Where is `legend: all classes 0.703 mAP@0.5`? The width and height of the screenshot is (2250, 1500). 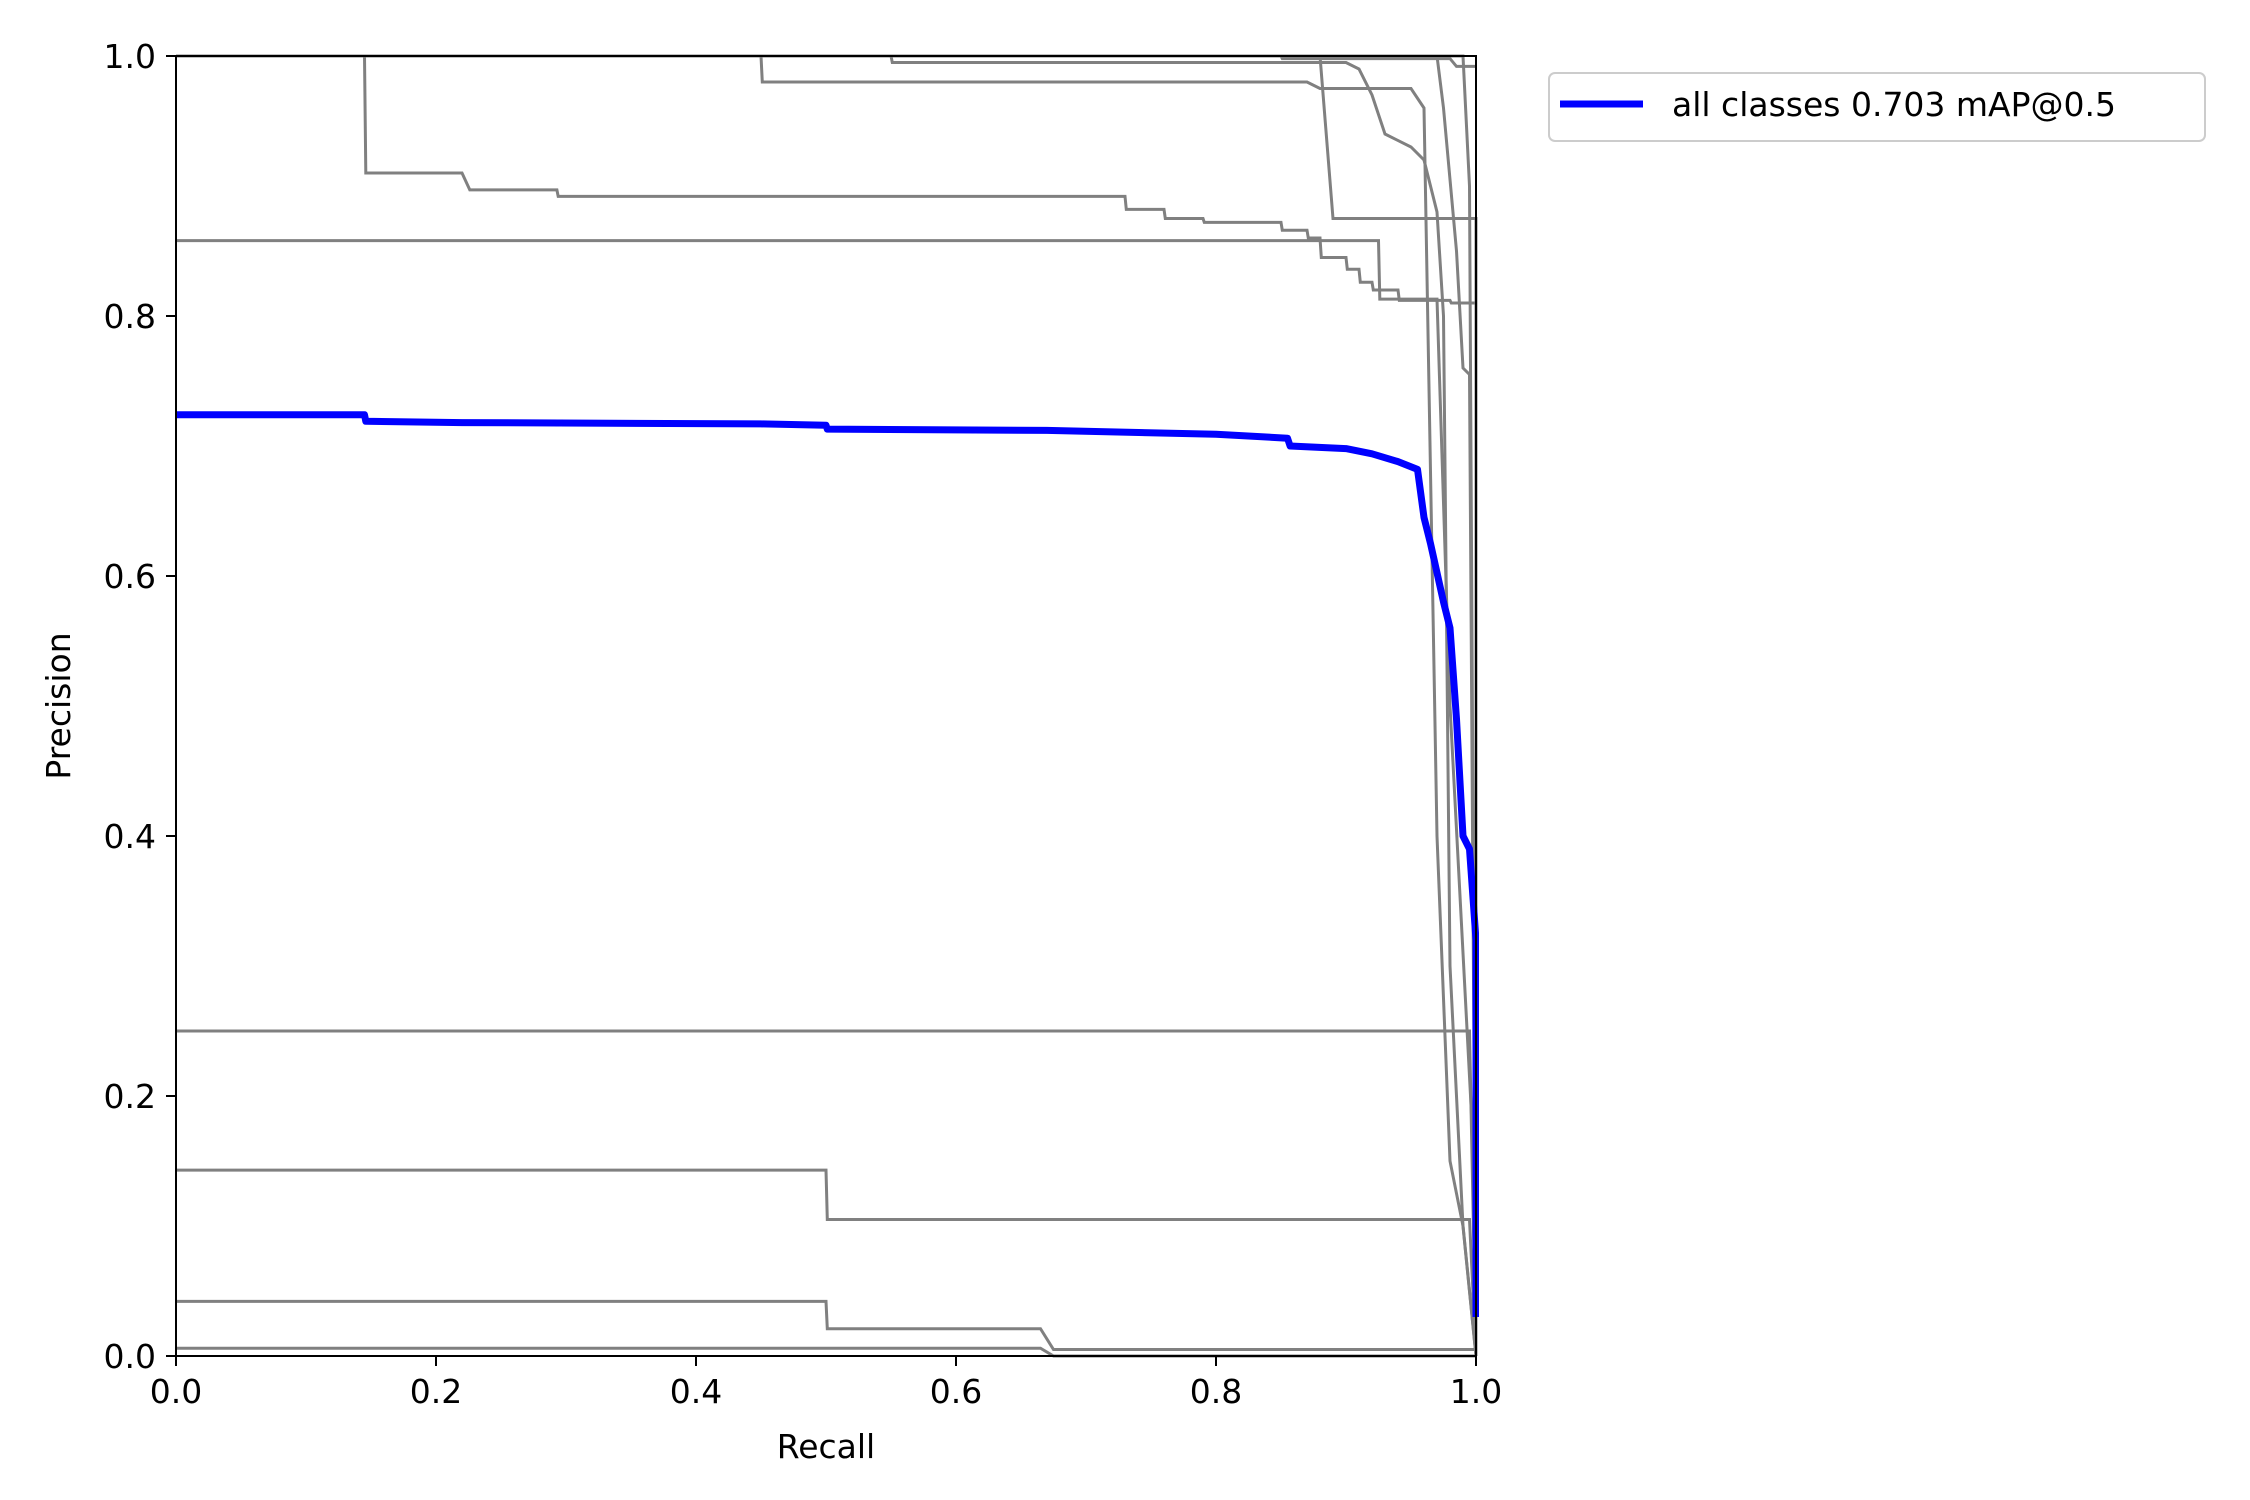 legend: all classes 0.703 mAP@0.5 is located at coordinates (1877, 107).